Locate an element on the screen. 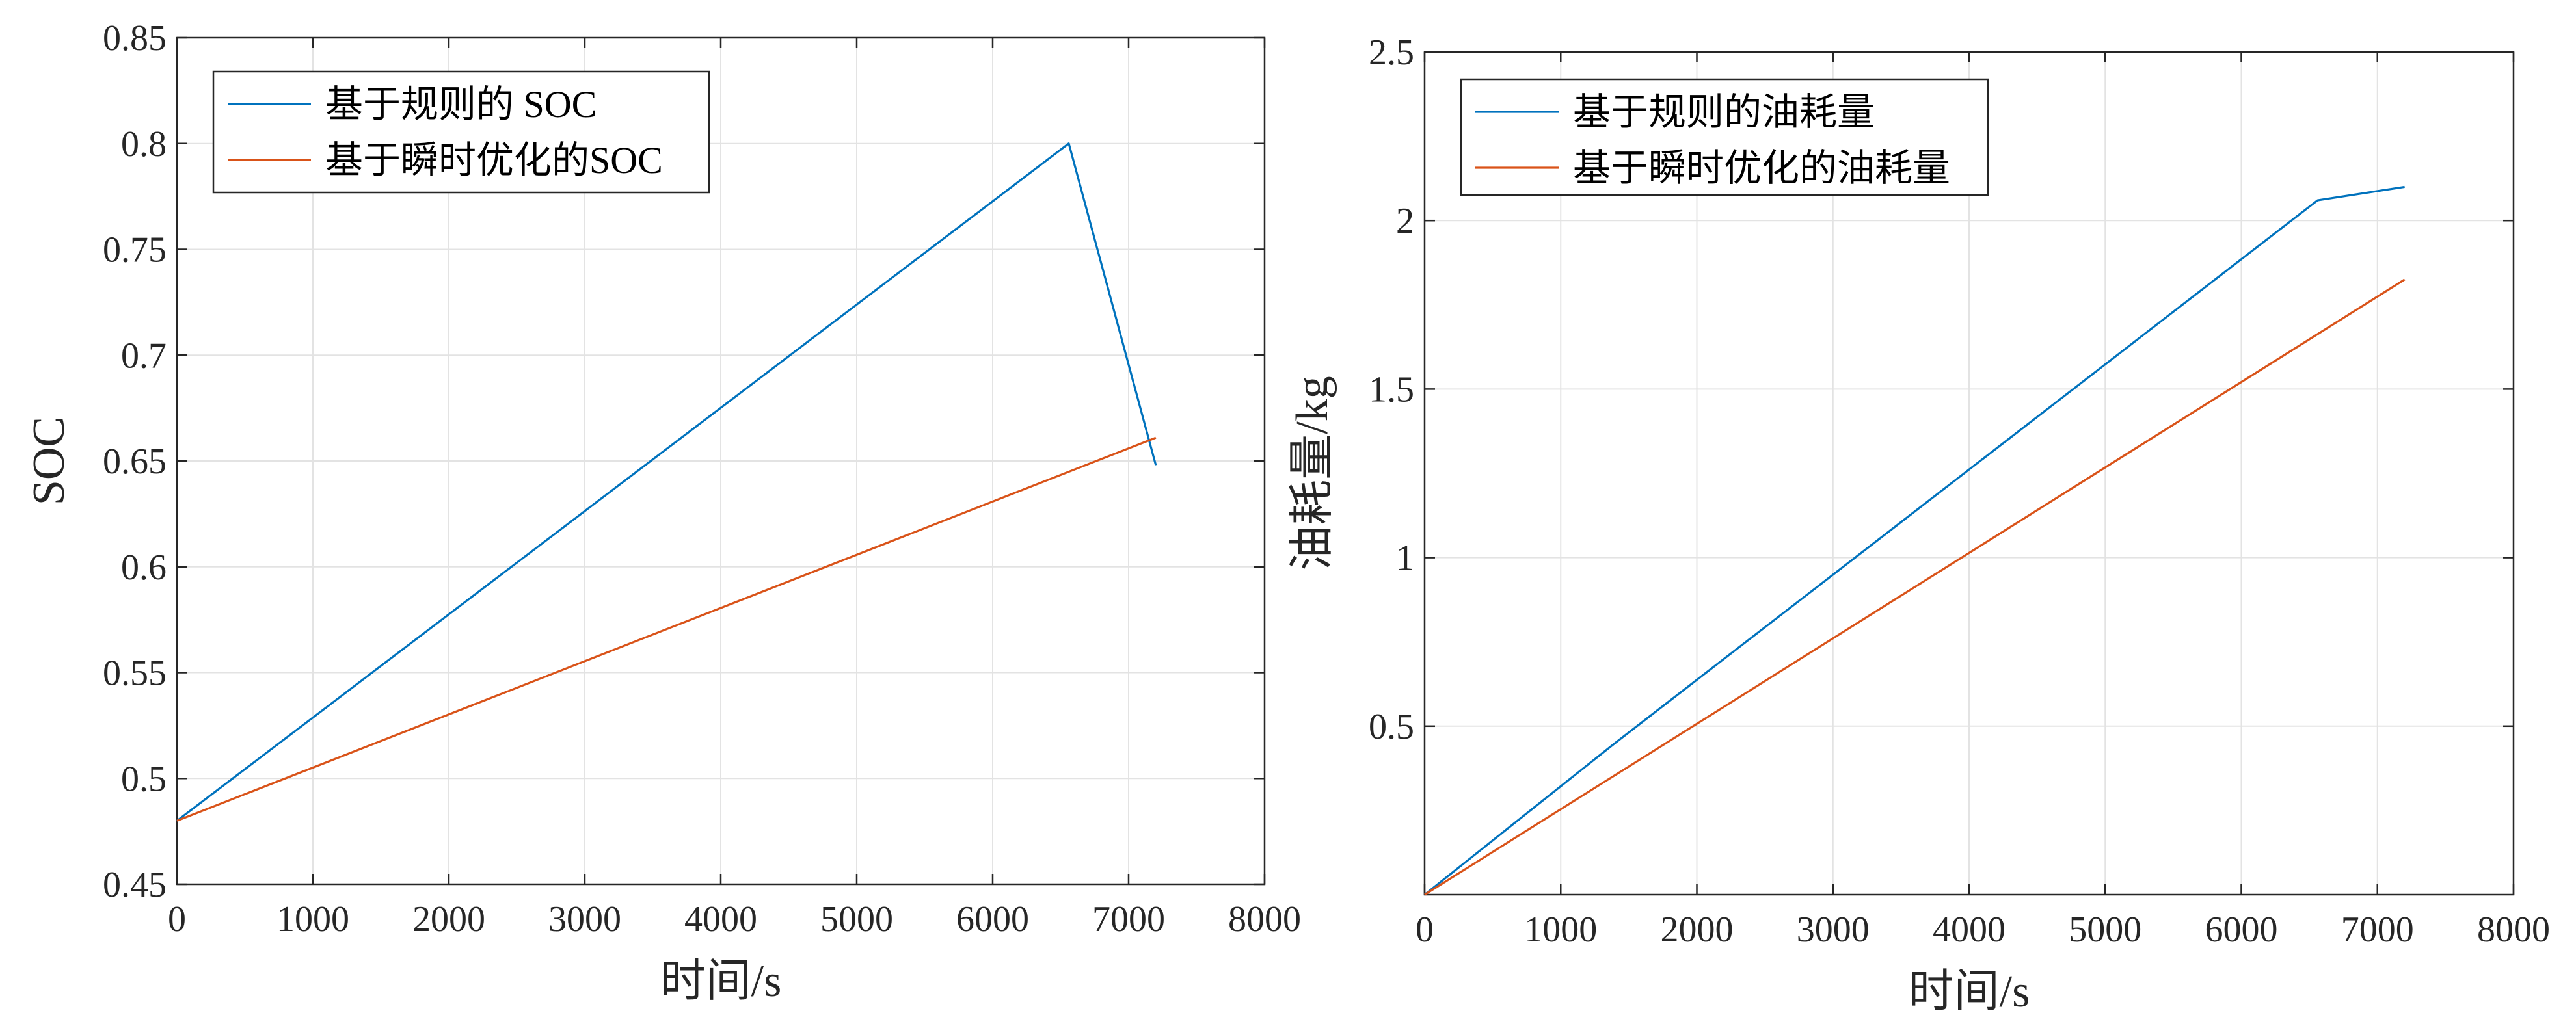 Image resolution: width=2576 pixels, height=1026 pixels. legend-label-0: 基于规则的 SOC is located at coordinates (461, 104).